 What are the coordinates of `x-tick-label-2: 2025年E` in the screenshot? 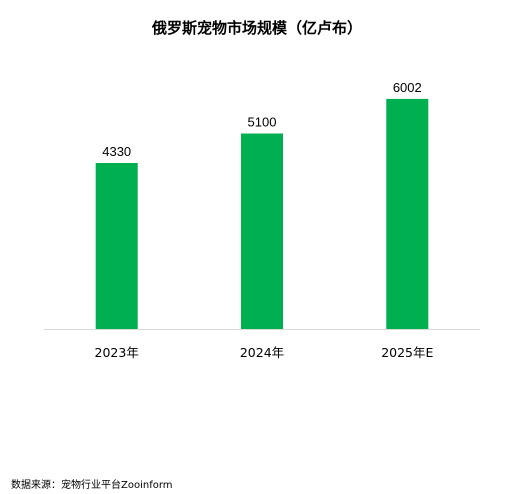 It's located at (407, 352).